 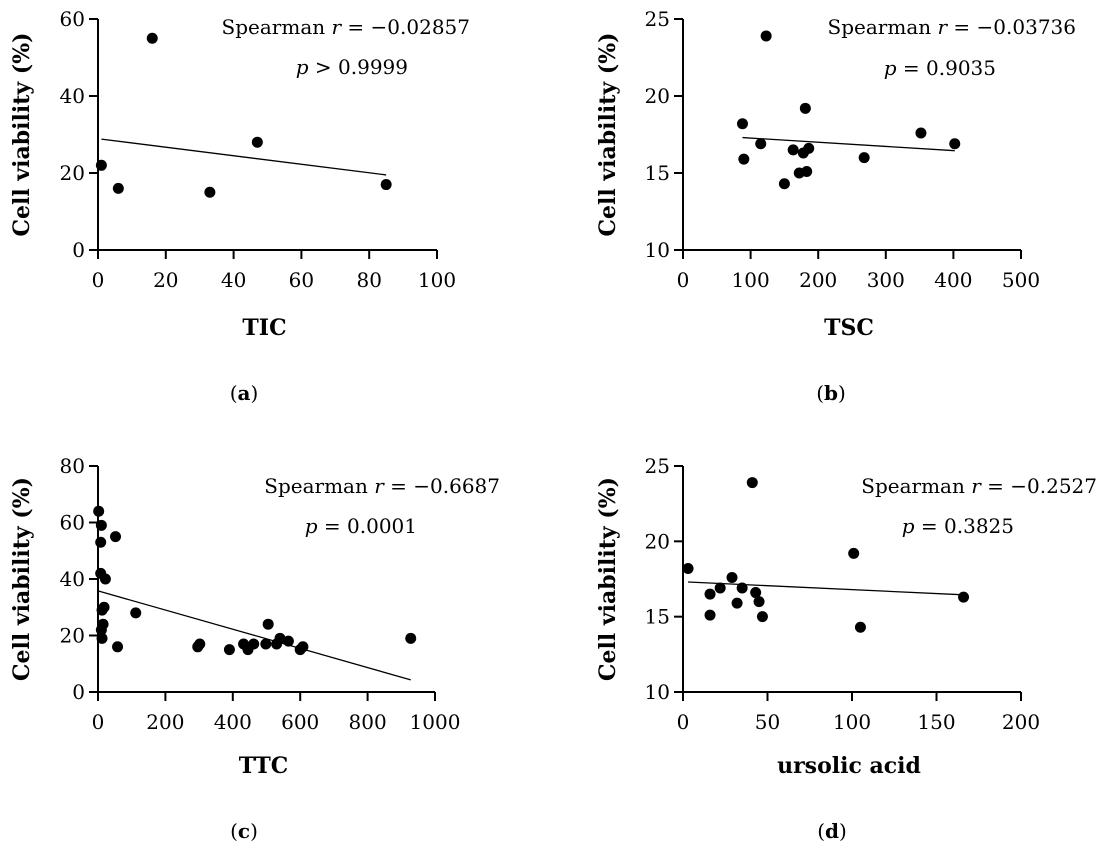 What do you see at coordinates (1039, 486) in the screenshot?
I see `r-value: = −0.2527` at bounding box center [1039, 486].